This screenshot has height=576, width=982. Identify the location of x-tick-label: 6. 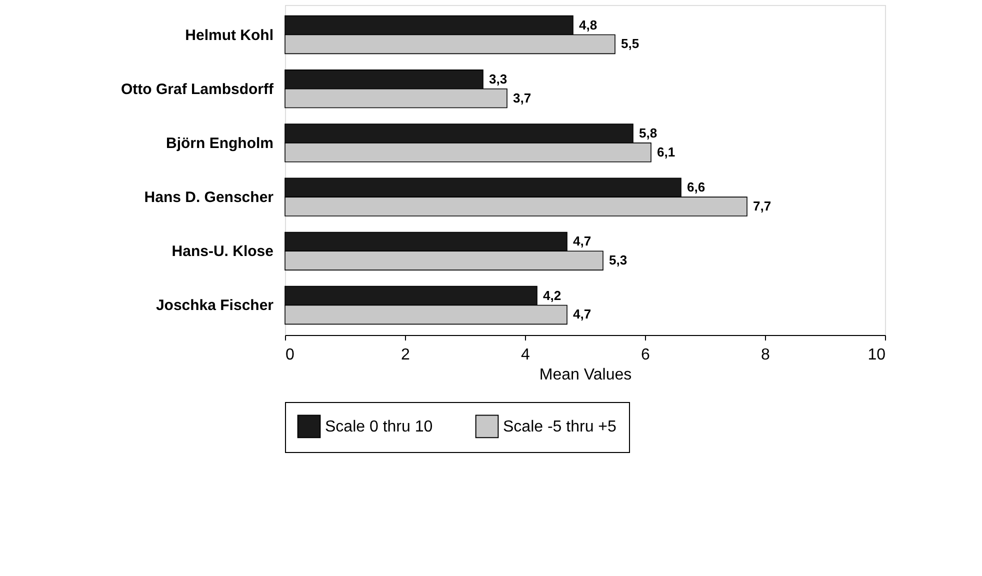
(645, 355).